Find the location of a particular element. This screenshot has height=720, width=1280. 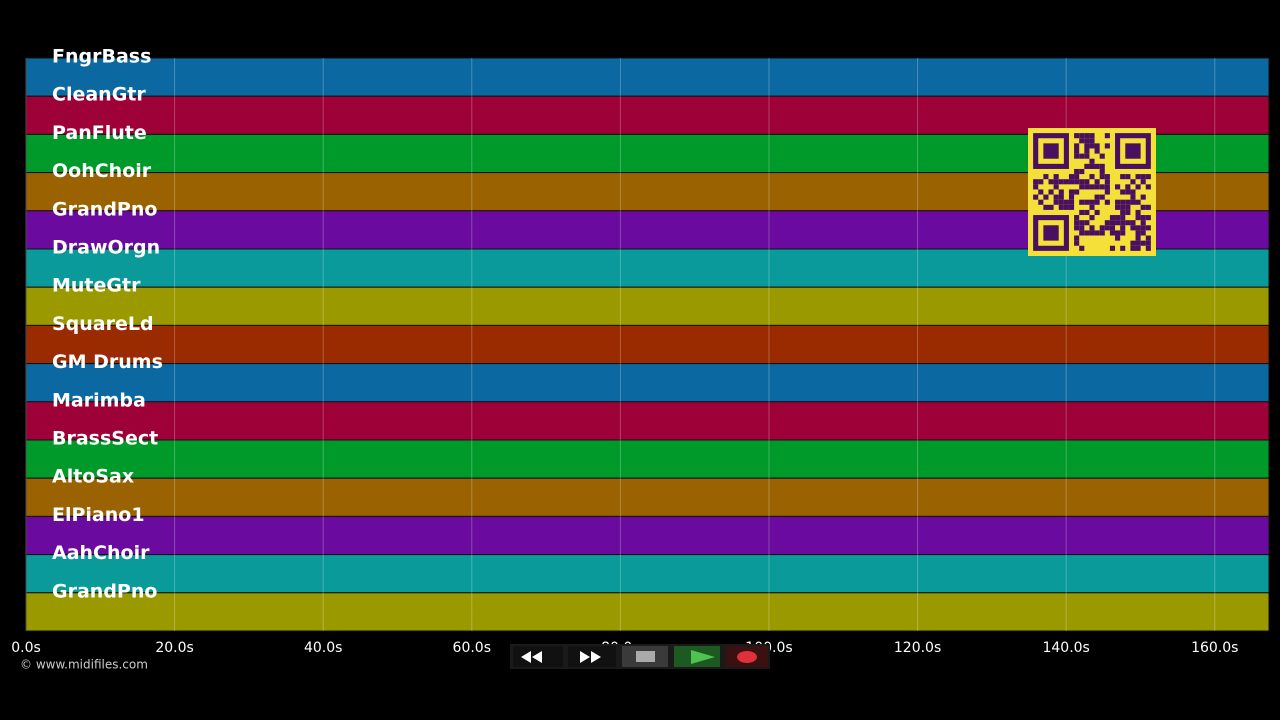

record-button is located at coordinates (747, 656).